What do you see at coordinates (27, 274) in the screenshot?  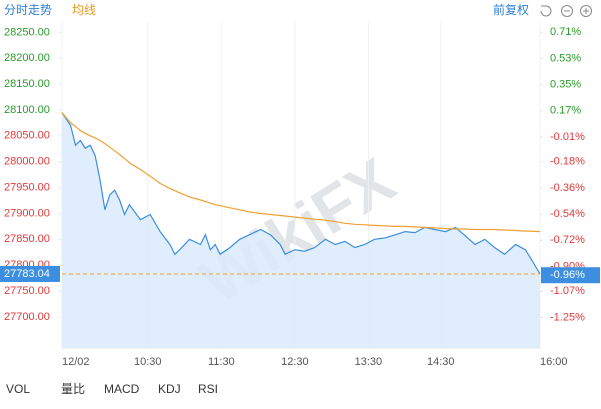 I see `last-price-label: 27783.04` at bounding box center [27, 274].